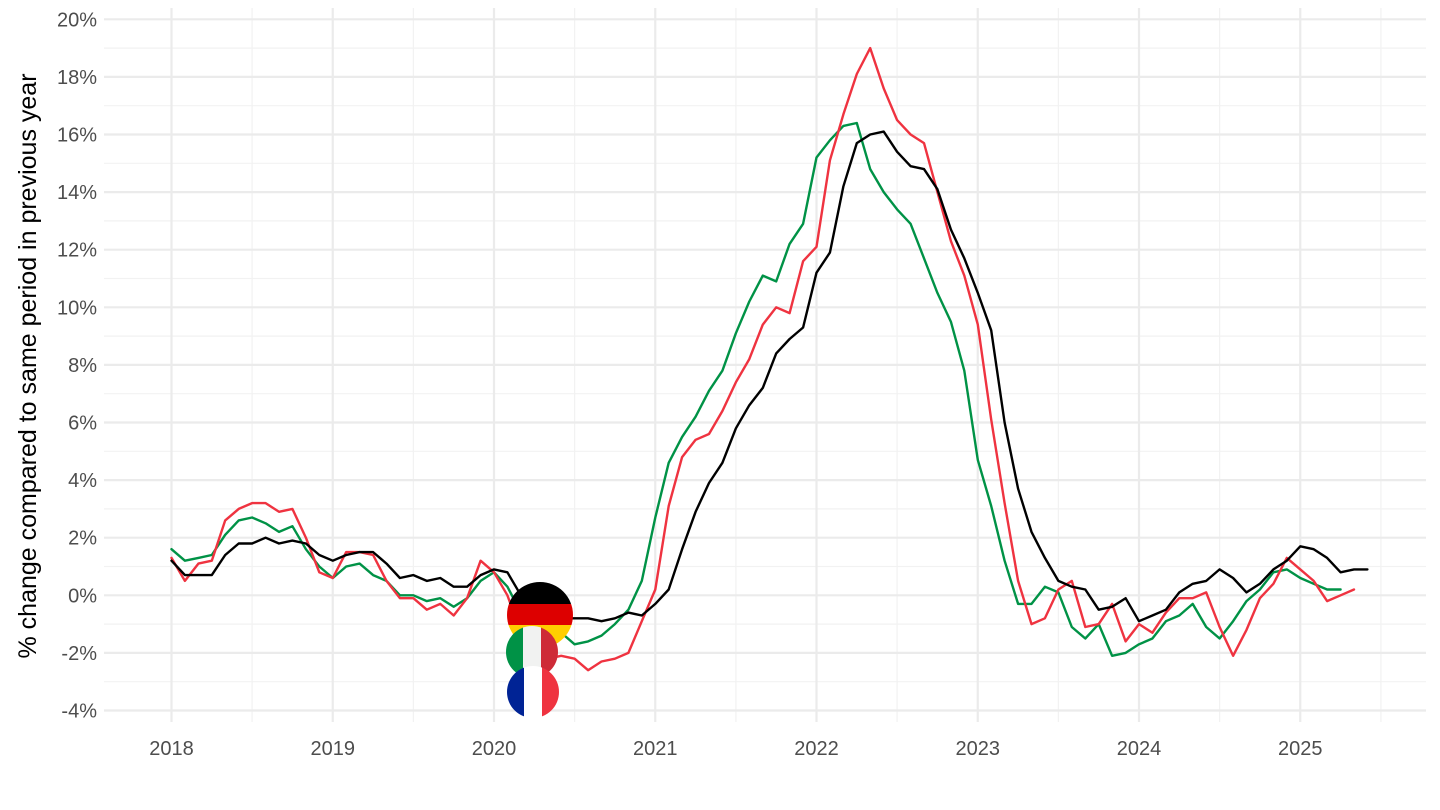  What do you see at coordinates (77, 193) in the screenshot?
I see `y-tick-label: 14%` at bounding box center [77, 193].